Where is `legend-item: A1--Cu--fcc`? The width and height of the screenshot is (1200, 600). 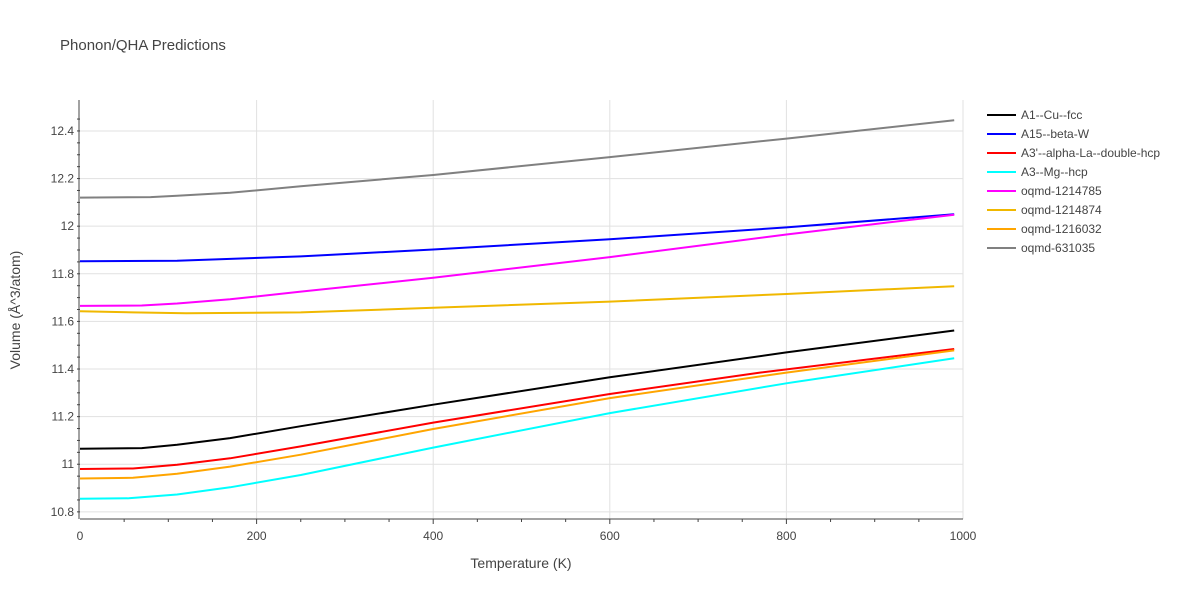 legend-item: A1--Cu--fcc is located at coordinates (1034, 115).